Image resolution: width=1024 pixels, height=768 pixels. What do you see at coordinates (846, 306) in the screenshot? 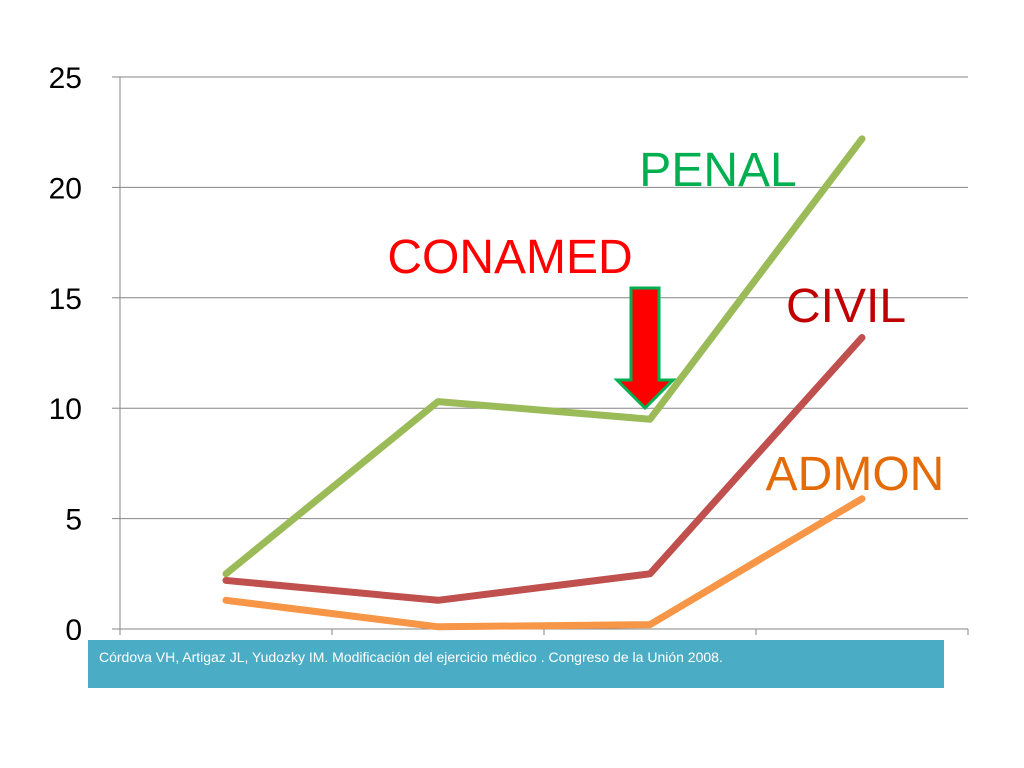
I see `series-label-civil: CIVIL` at bounding box center [846, 306].